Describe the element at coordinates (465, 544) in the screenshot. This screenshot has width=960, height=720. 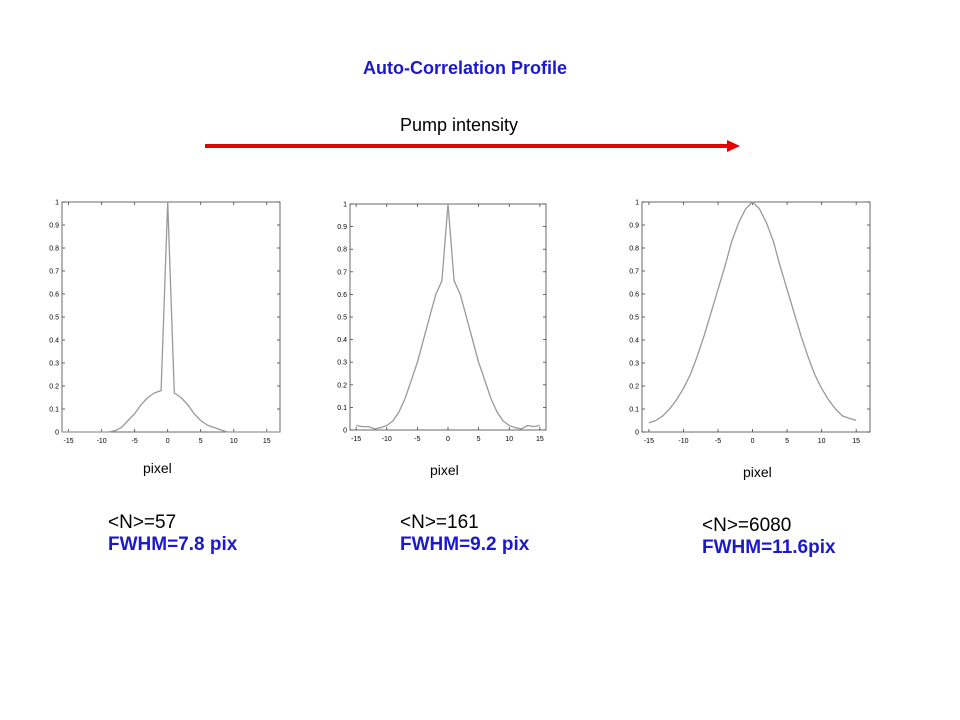
I see `fwhm-value-2: FWHM=9.2 pix` at that location.